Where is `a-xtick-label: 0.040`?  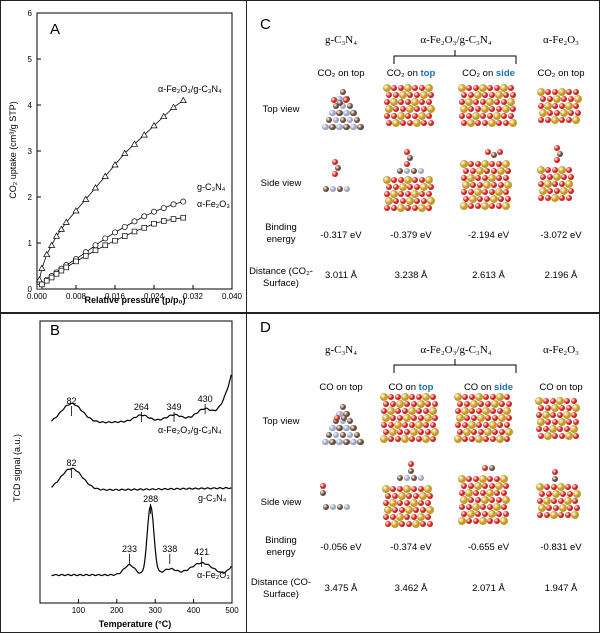 a-xtick-label: 0.040 is located at coordinates (232, 296).